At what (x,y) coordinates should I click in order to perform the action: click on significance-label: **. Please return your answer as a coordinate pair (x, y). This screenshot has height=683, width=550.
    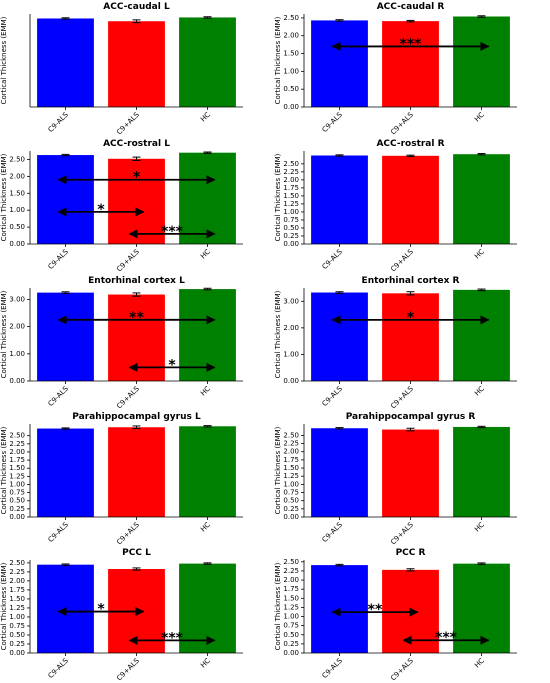
    Looking at the image, I should click on (375, 610).